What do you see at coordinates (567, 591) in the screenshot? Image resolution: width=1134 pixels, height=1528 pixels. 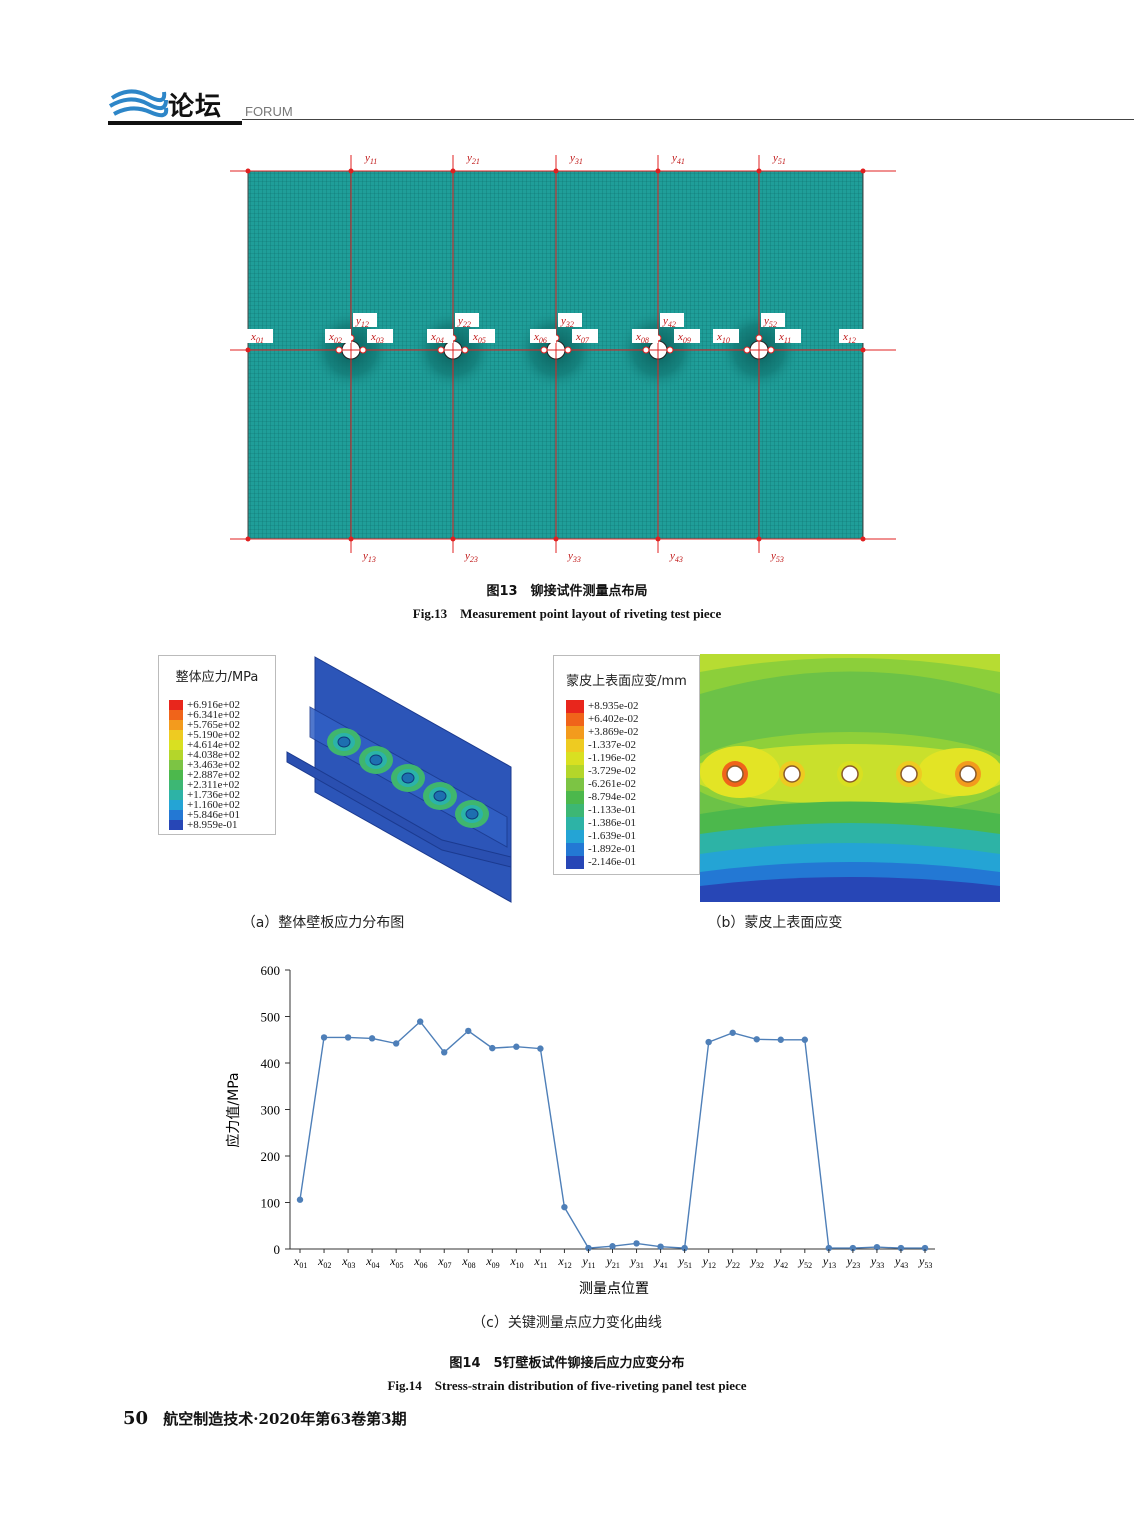 I see `fig13-caption-cn: 图13 铆接试件测量点布局` at bounding box center [567, 591].